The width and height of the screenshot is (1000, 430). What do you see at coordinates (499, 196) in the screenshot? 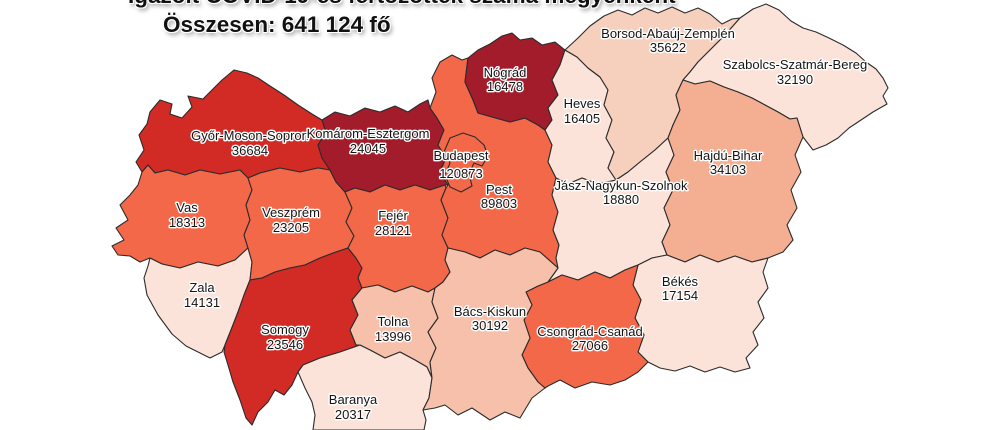
I see `county-label-pest: Pest 89803` at bounding box center [499, 196].